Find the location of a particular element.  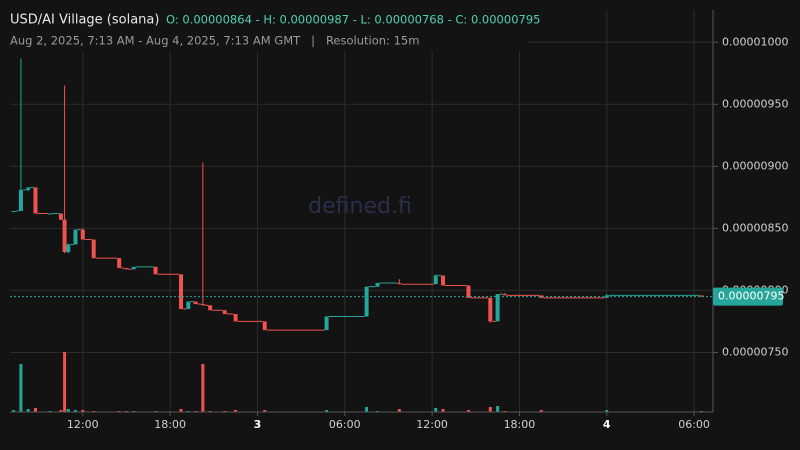

header-bg is located at coordinates (268, 30).